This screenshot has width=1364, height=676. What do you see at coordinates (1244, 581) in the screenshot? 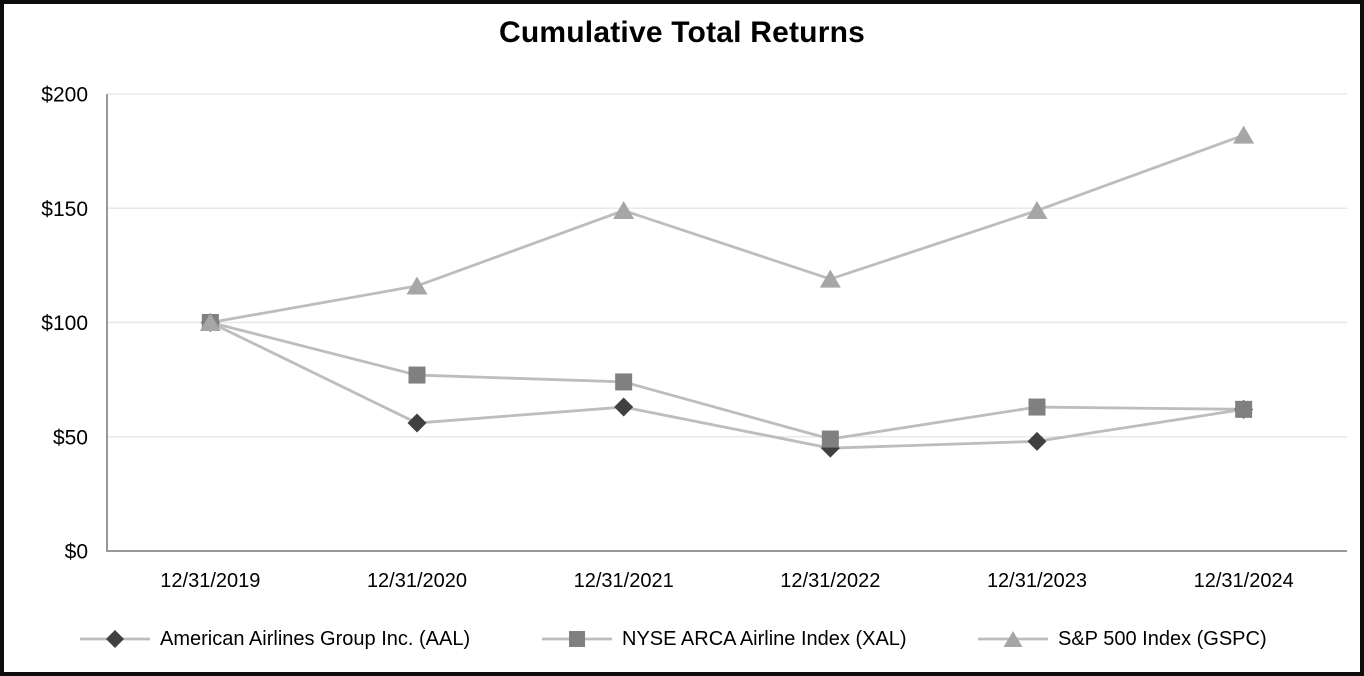
I see `x-tick-label-5: 12/31/2024` at bounding box center [1244, 581].